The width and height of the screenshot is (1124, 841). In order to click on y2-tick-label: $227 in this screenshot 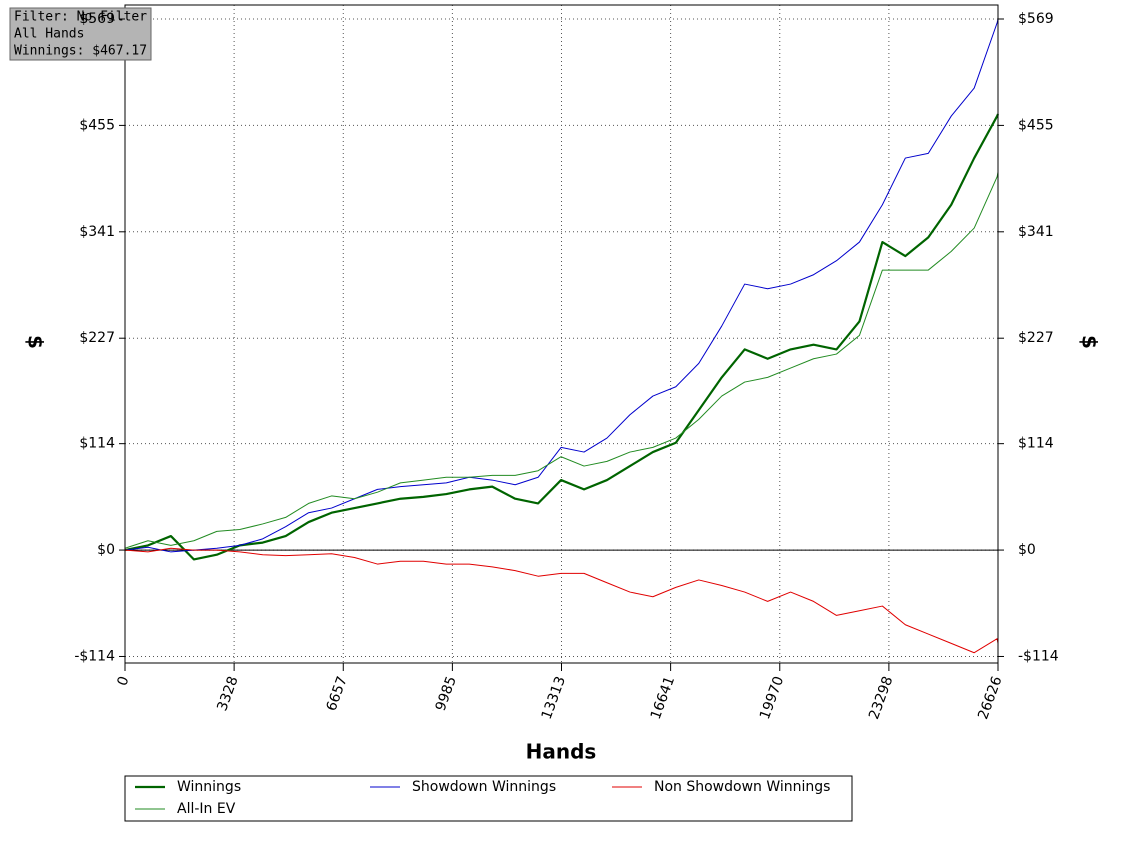, I will do `click(1036, 338)`.